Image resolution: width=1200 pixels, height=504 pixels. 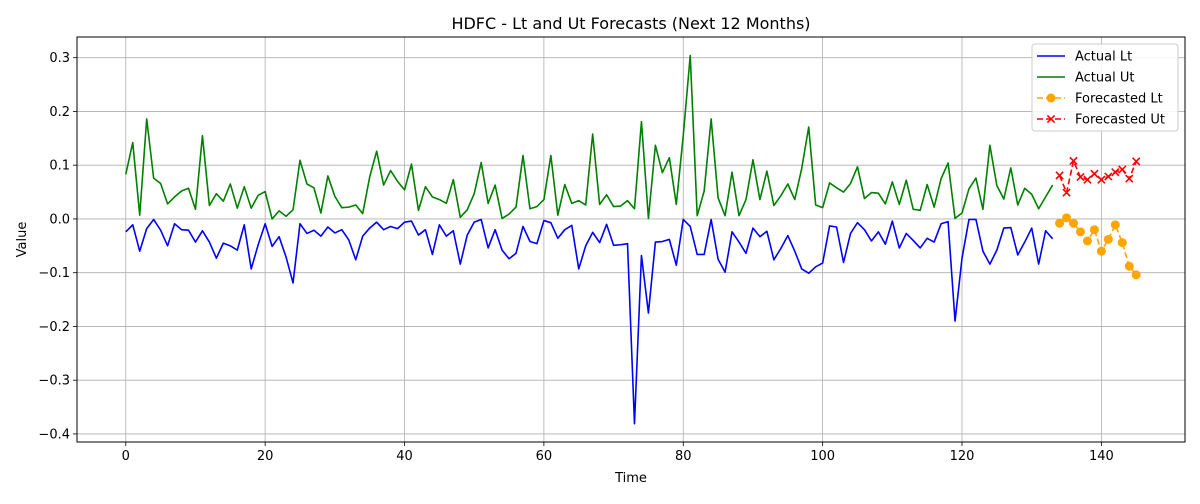 I want to click on y-tick-label: −0.1, so click(x=54, y=273).